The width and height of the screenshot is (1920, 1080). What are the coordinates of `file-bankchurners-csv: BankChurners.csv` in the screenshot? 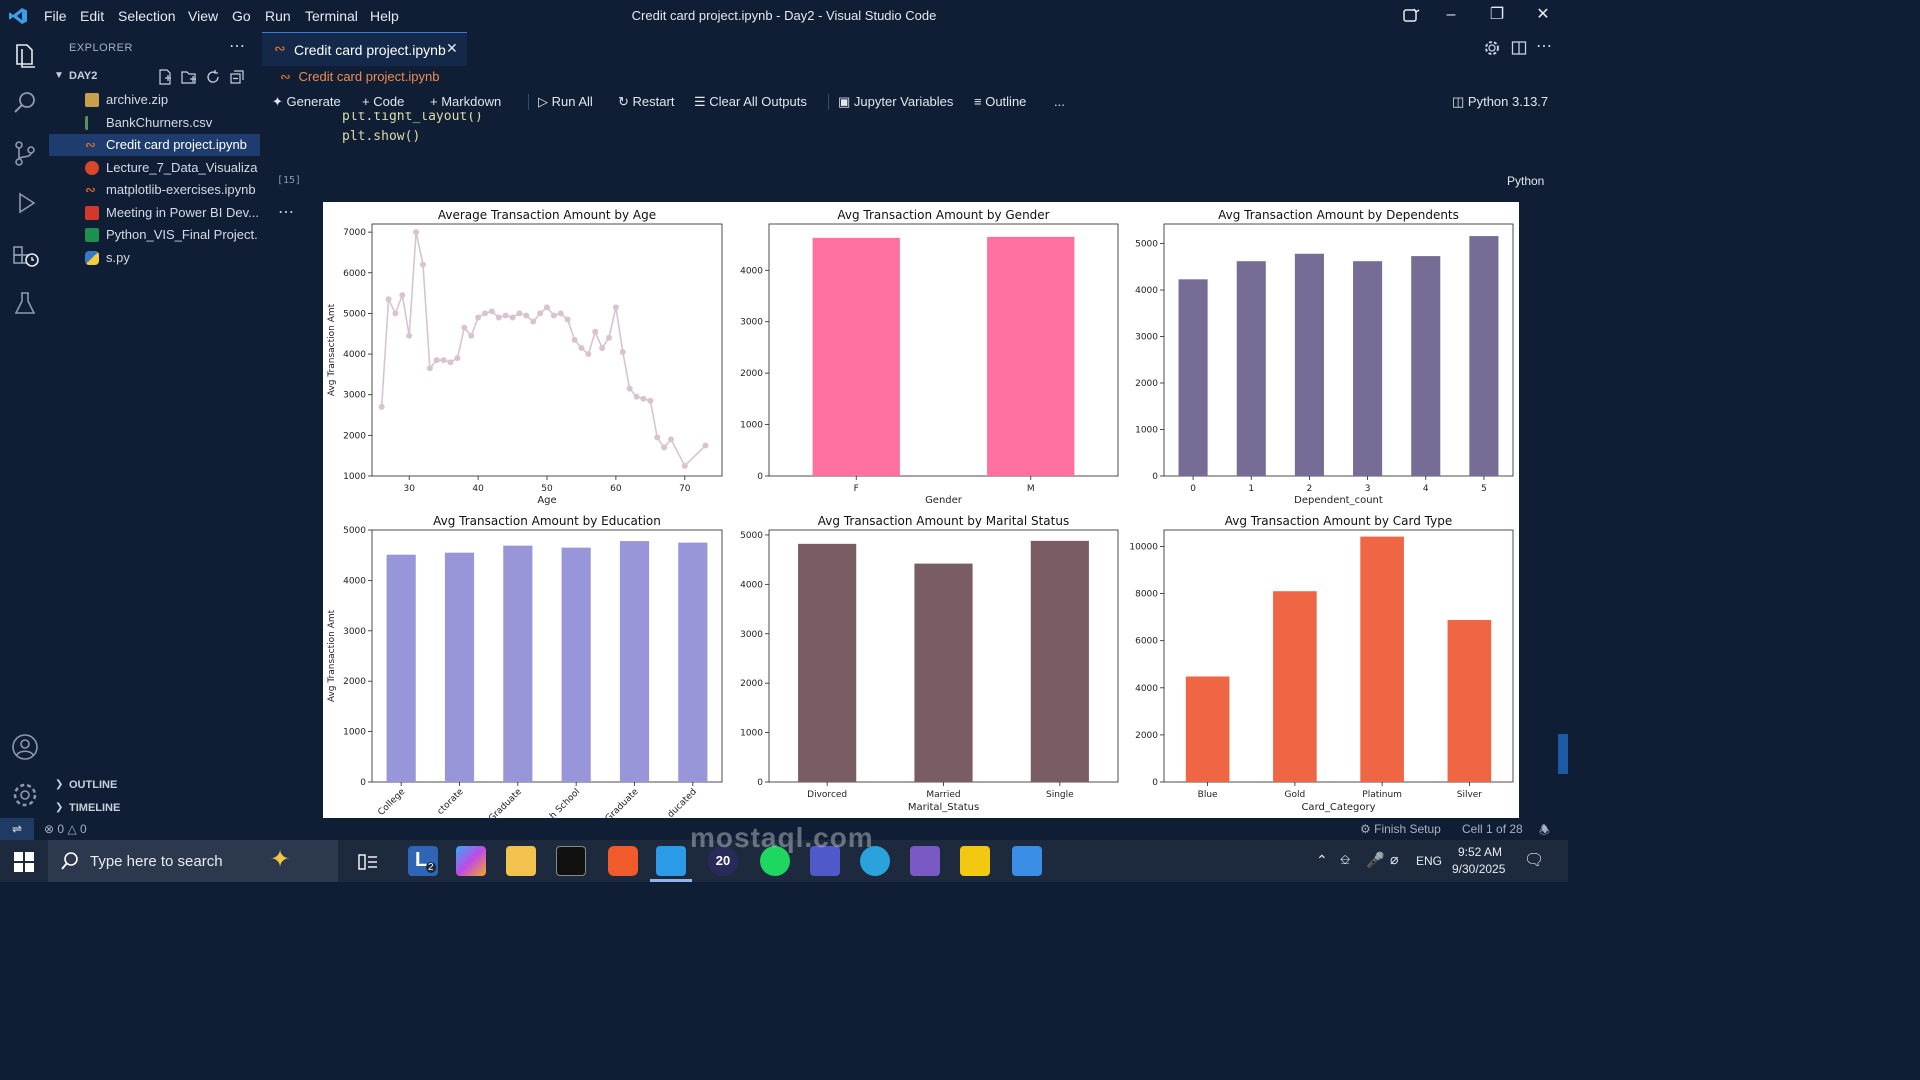 It's located at (154, 123).